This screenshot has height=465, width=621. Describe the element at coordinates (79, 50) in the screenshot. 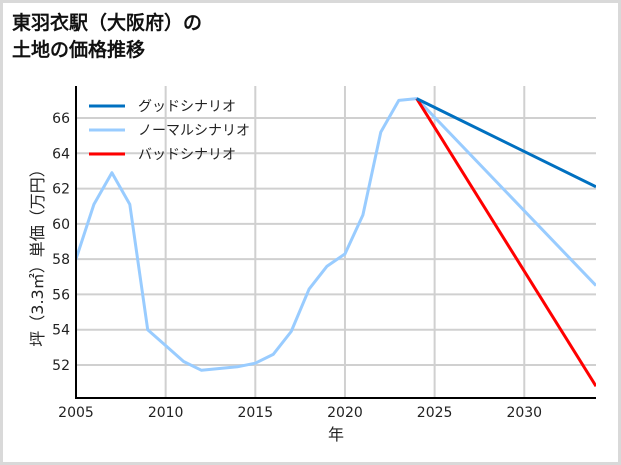

I see `chart-title-line-2: 土地の価格推移` at that location.